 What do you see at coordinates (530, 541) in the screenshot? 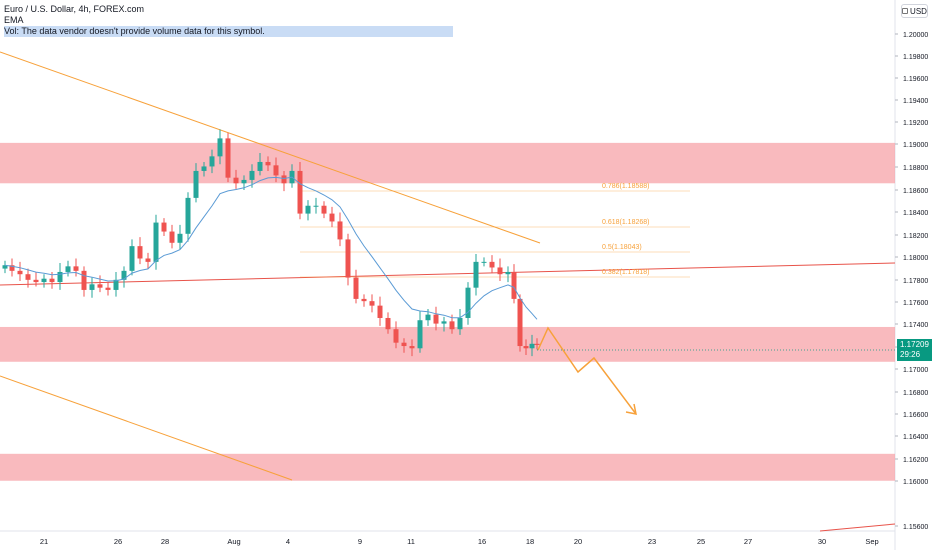
I see `time-tick-label: 18` at bounding box center [530, 541].